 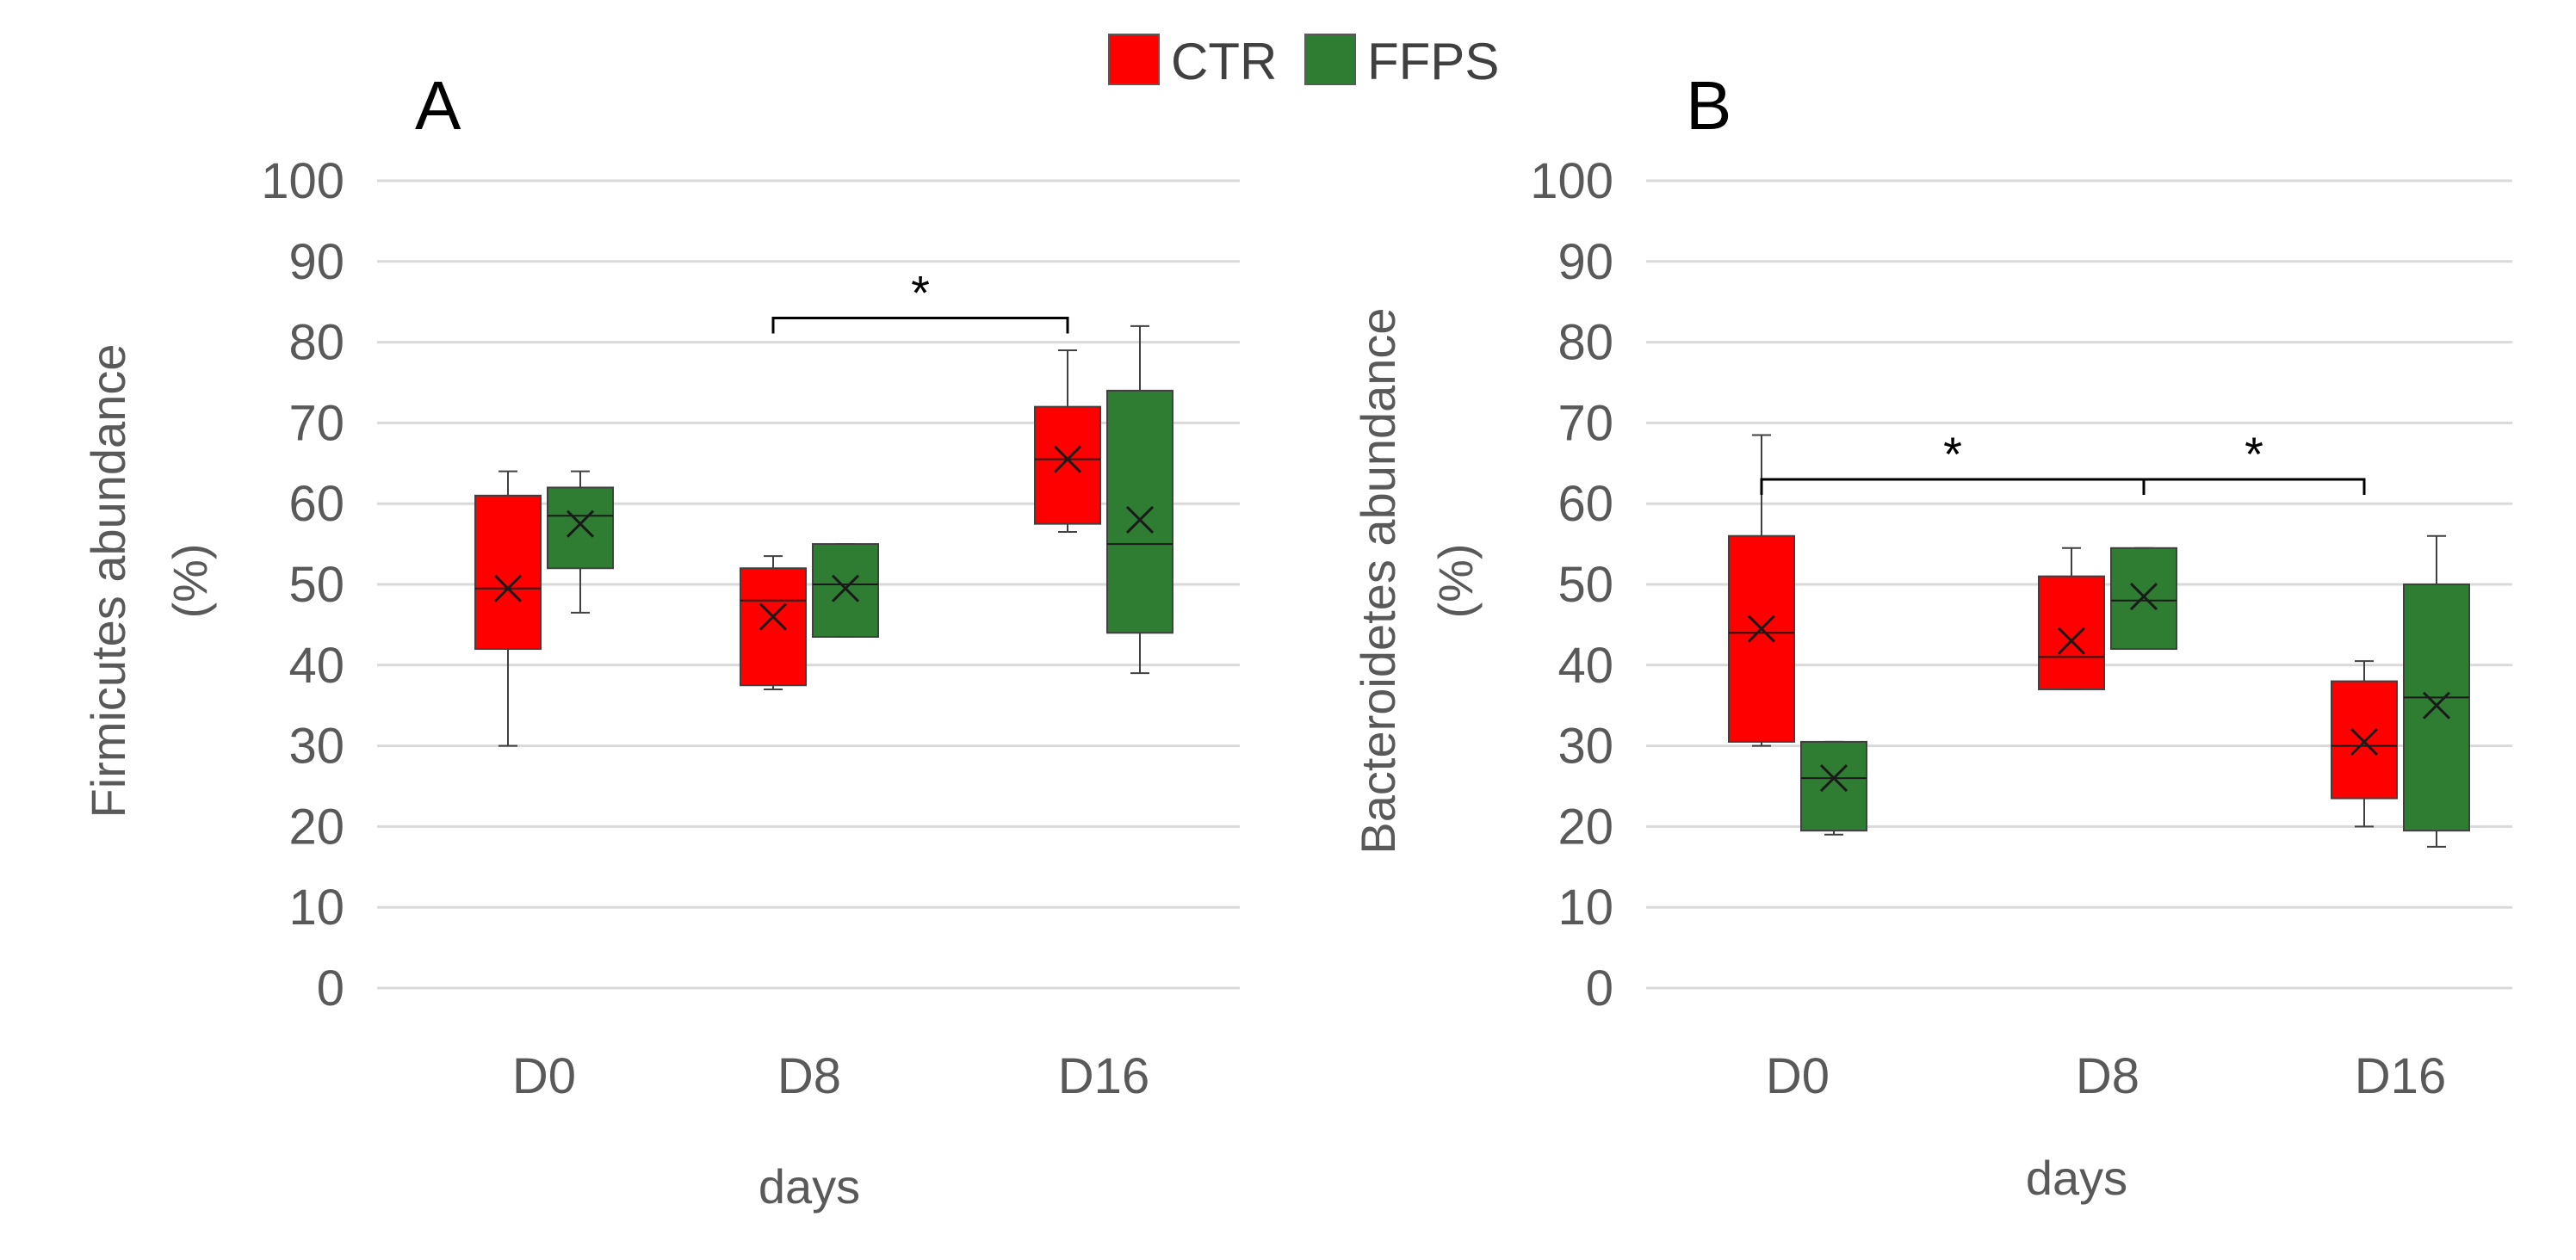 I want to click on panel-a-box-d8-ffps, so click(x=846, y=590).